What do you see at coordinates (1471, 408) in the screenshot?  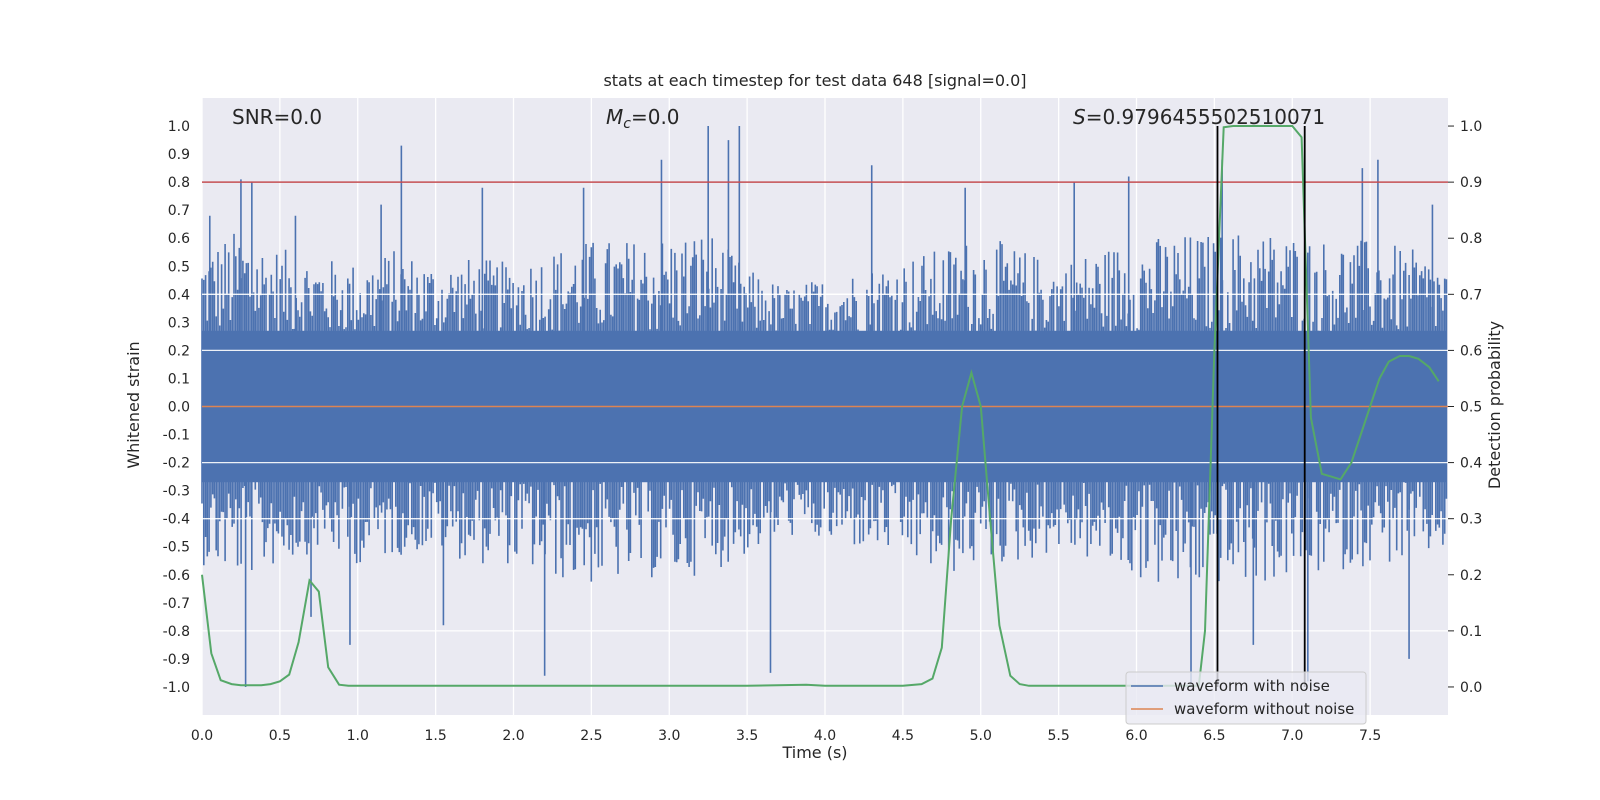 I see `y-right-tick-label: 0.5` at bounding box center [1471, 408].